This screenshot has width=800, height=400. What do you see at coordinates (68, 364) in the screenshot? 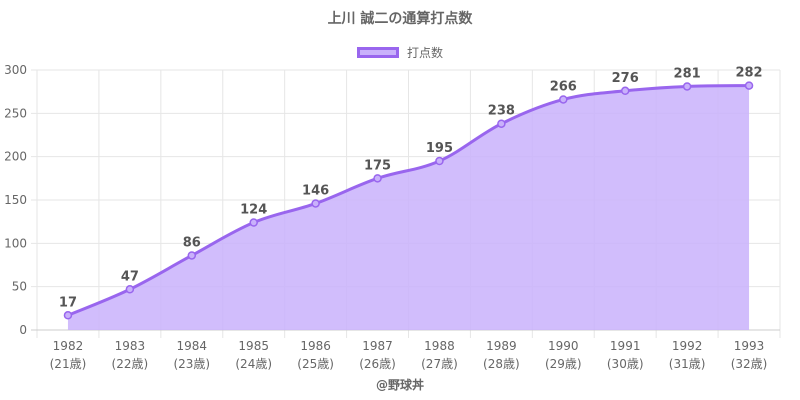
I see `x-tick-sublabel: (21歳)` at bounding box center [68, 364].